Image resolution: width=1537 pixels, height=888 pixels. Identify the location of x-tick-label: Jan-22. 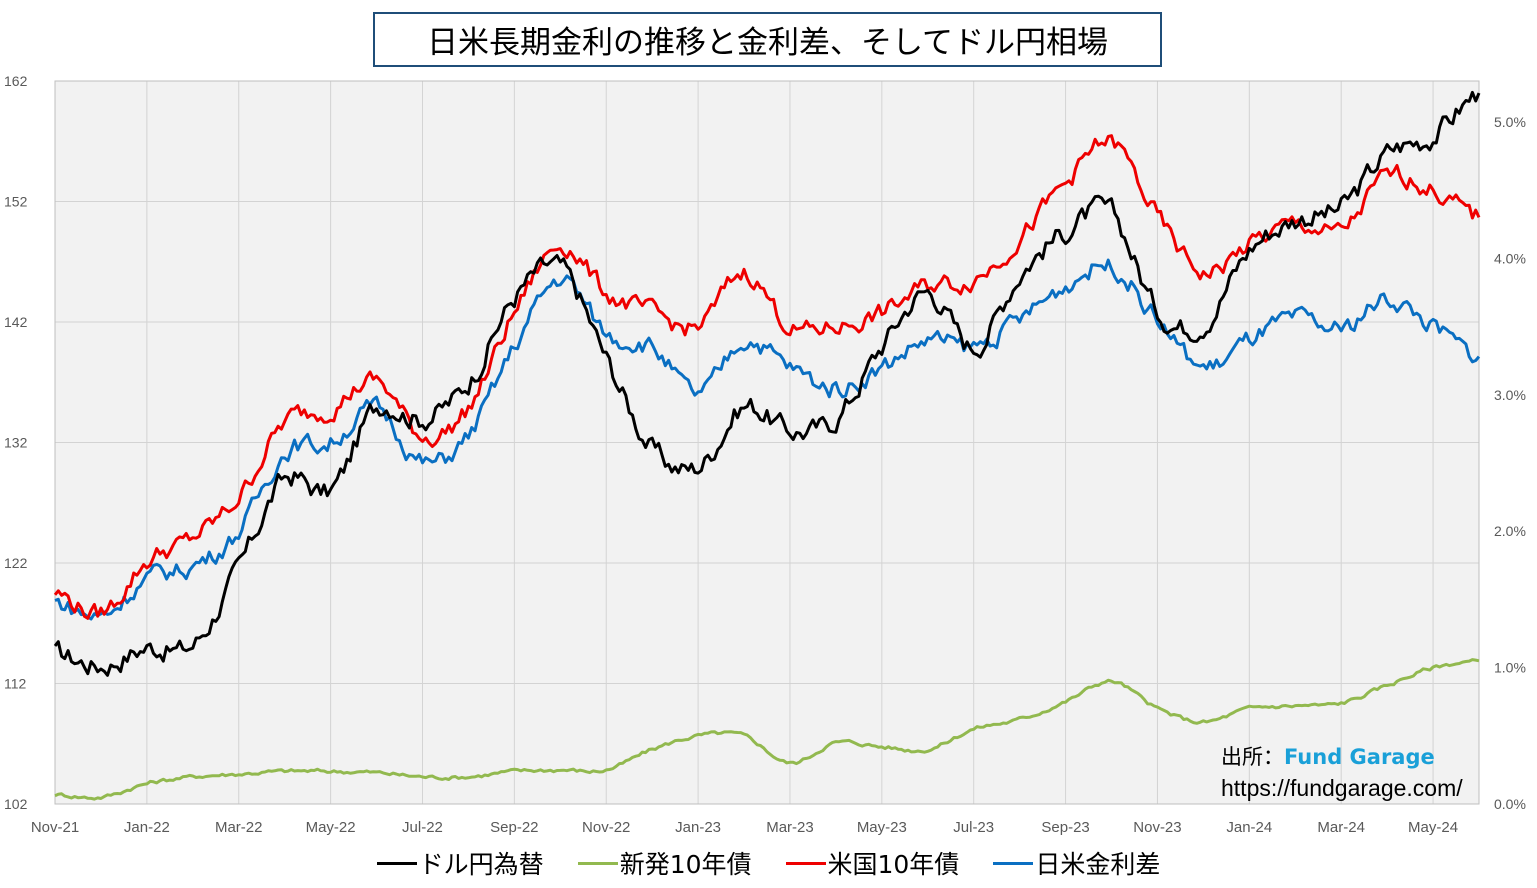
(147, 827).